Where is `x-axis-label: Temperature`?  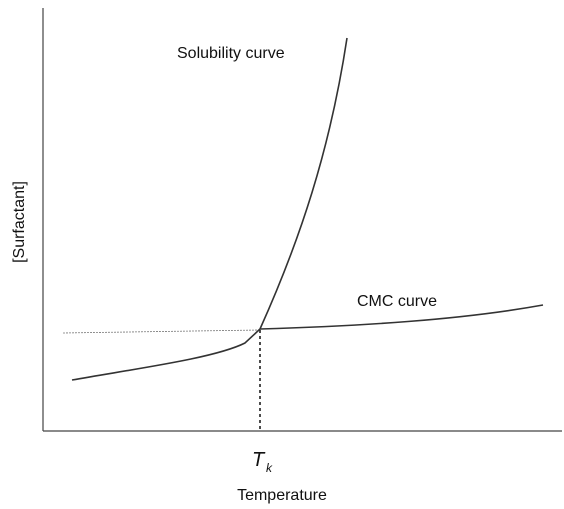 x-axis-label: Temperature is located at coordinates (282, 495).